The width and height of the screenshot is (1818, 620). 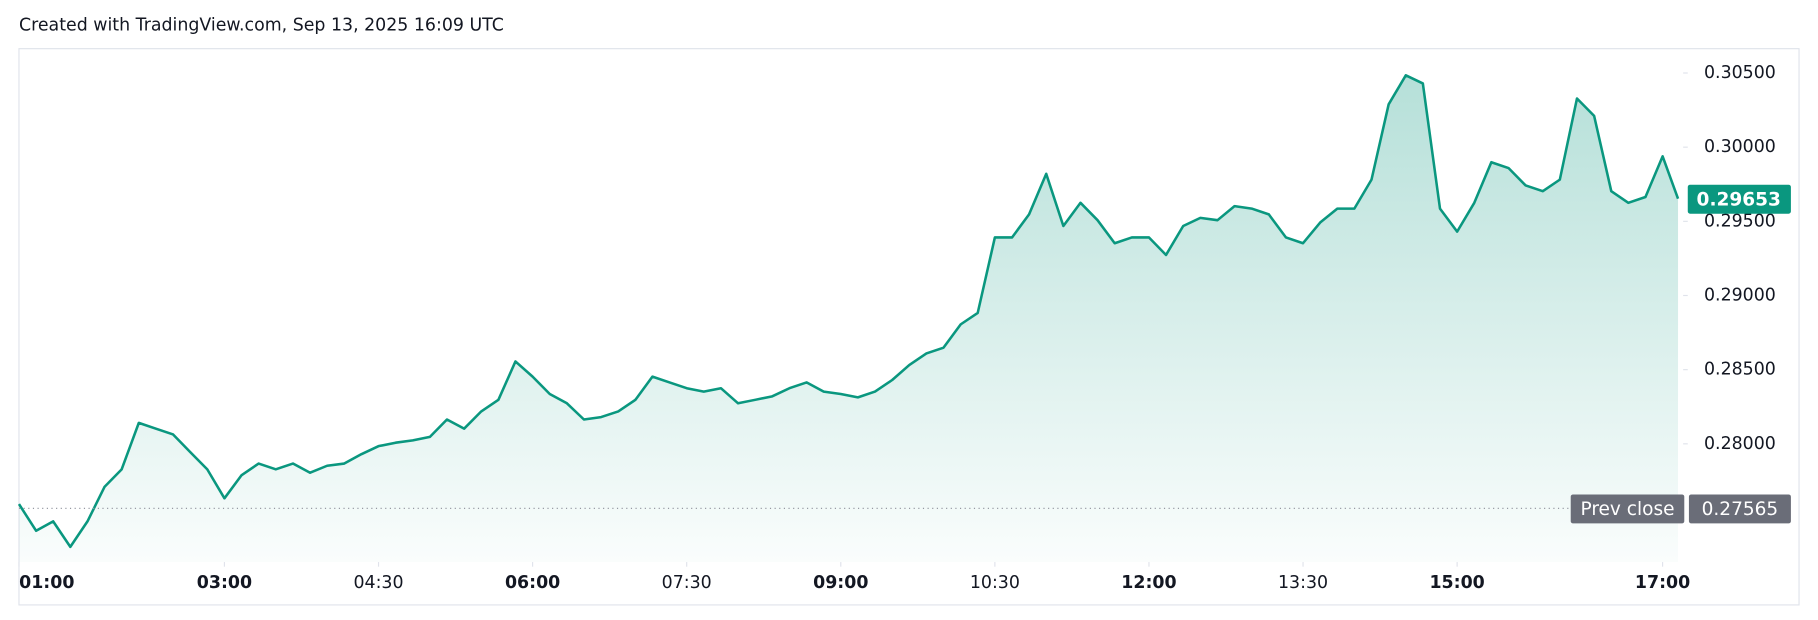 I want to click on y-tick-label: 0.30500, so click(x=1740, y=73).